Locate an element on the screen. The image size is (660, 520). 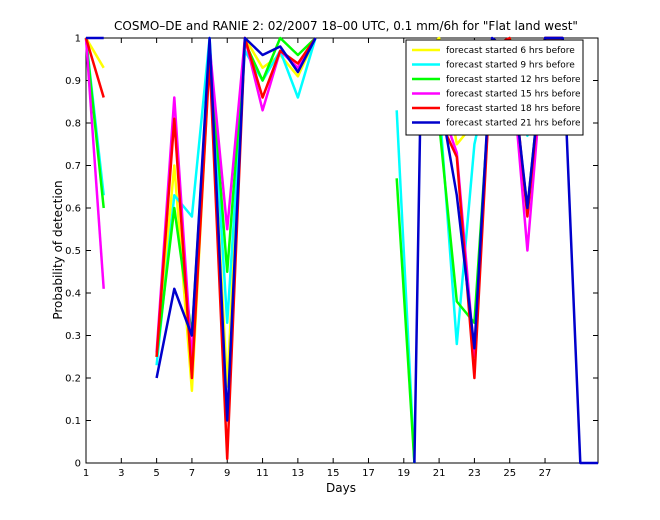
x-tick-label: 13 is located at coordinates (297, 473).